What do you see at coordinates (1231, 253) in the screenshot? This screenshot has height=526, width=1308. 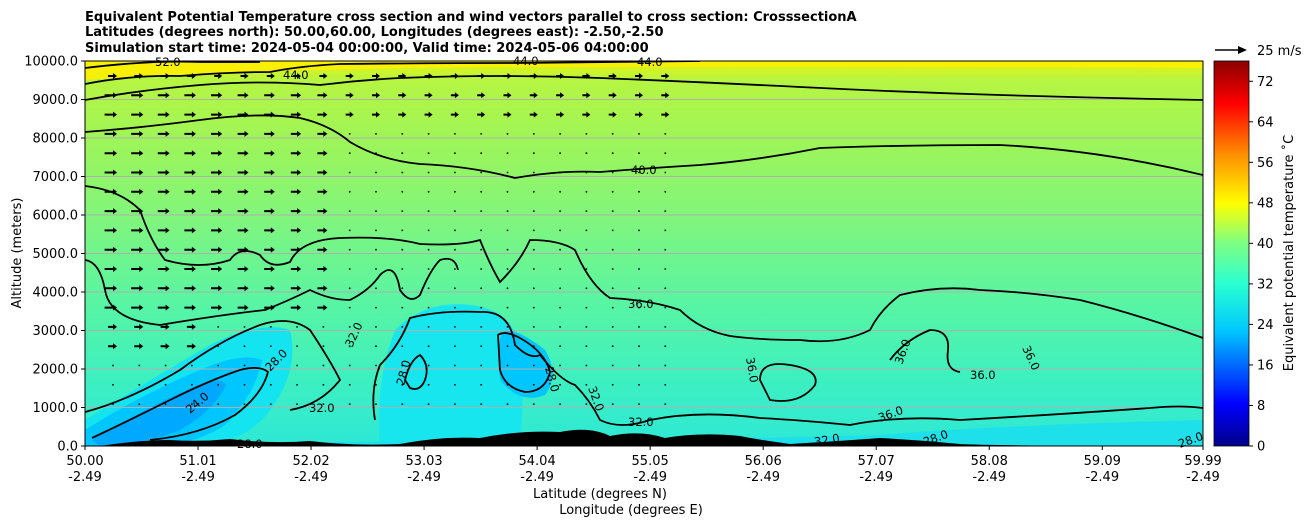 I see `colorbar` at bounding box center [1231, 253].